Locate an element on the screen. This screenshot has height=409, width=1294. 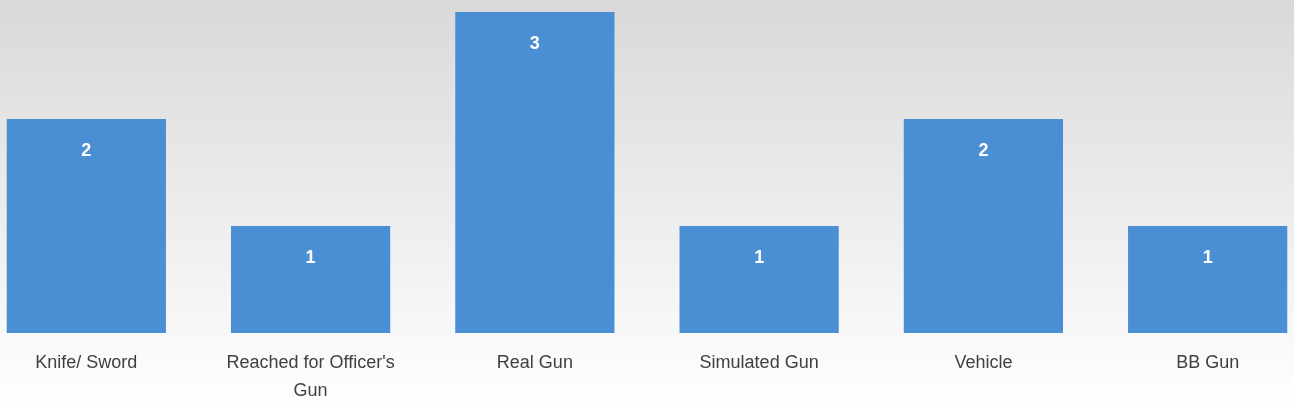
x-tick-label: Simulated Gun is located at coordinates (759, 361).